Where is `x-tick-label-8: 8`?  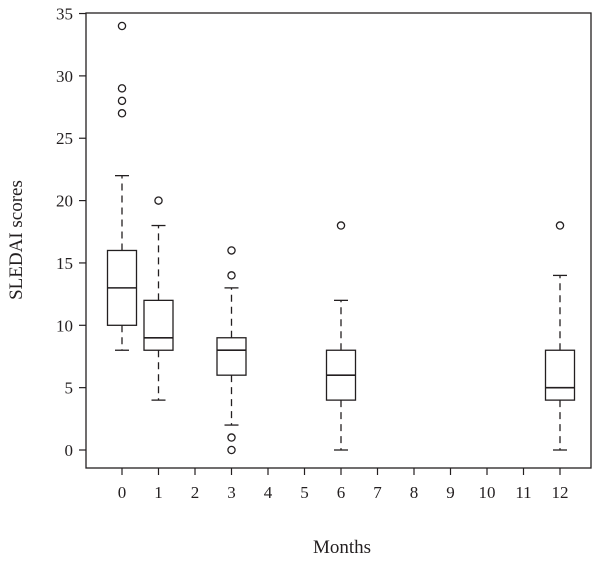
x-tick-label-8: 8 is located at coordinates (414, 492).